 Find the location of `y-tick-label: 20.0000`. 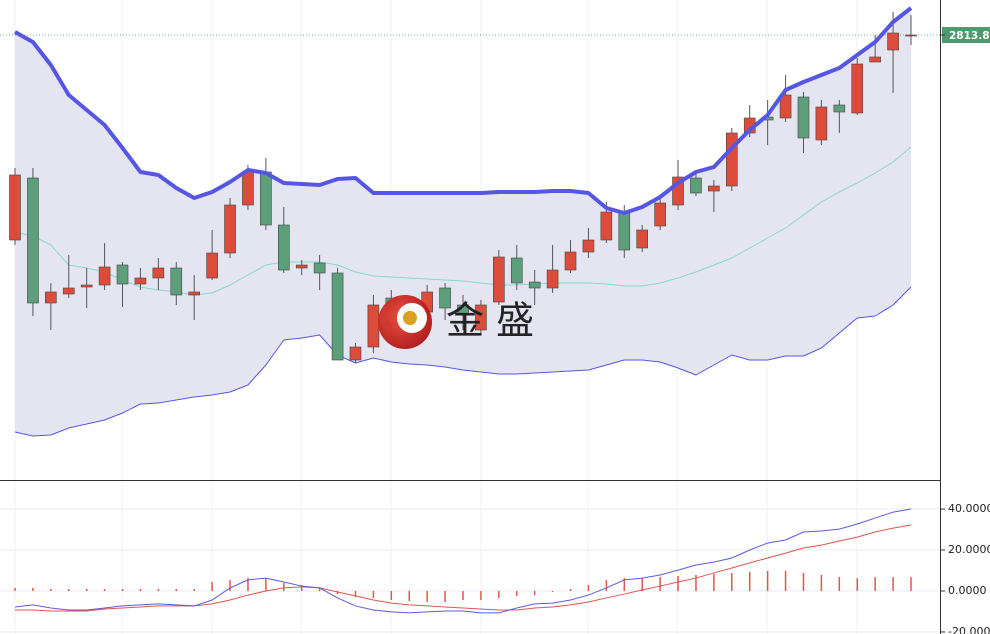

y-tick-label: 20.0000 is located at coordinates (969, 549).